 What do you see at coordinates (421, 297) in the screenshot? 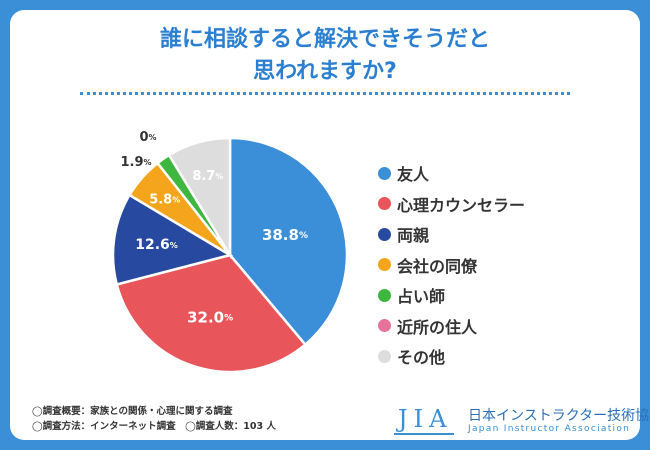
I see `legend-label: 占い師` at bounding box center [421, 297].